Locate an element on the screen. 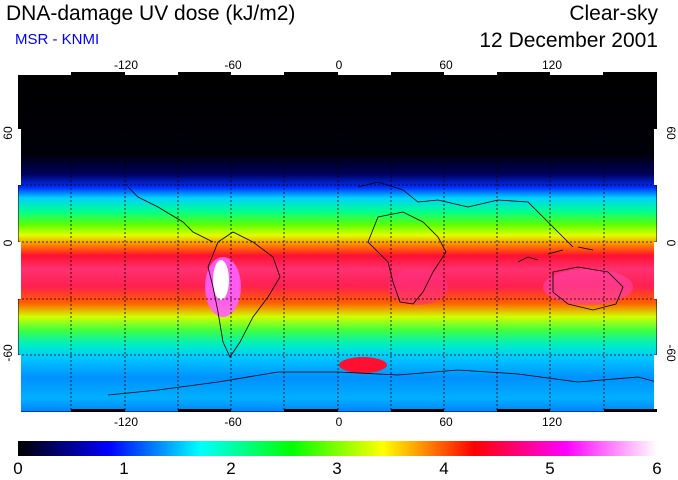  high-uv-australia is located at coordinates (588, 287).